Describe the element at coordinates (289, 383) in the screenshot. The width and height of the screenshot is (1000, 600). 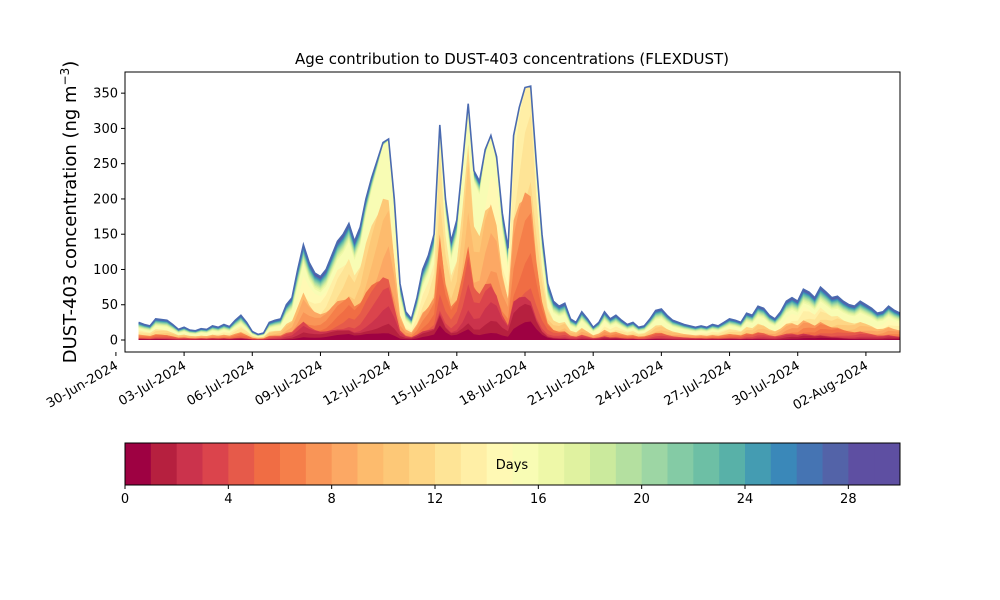
I see `x-tick-label: 09-Jul-2024` at that location.